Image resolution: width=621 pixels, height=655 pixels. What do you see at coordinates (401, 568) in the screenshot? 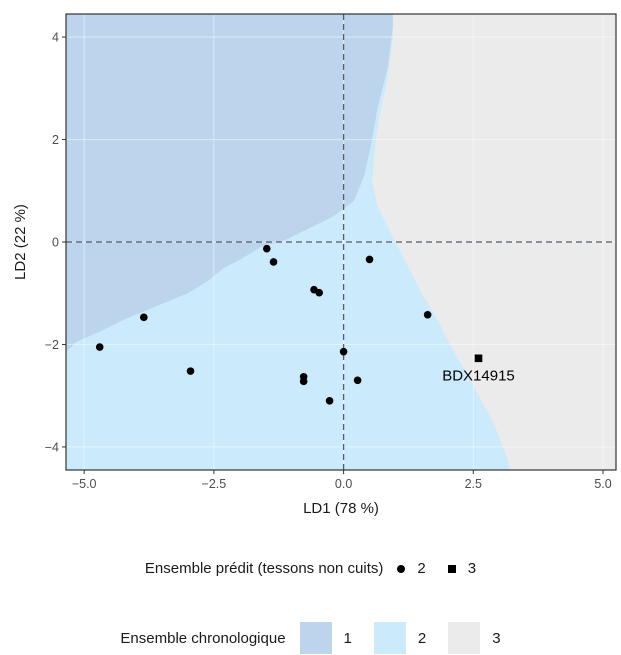
I see `circle-marker-icon` at bounding box center [401, 568].